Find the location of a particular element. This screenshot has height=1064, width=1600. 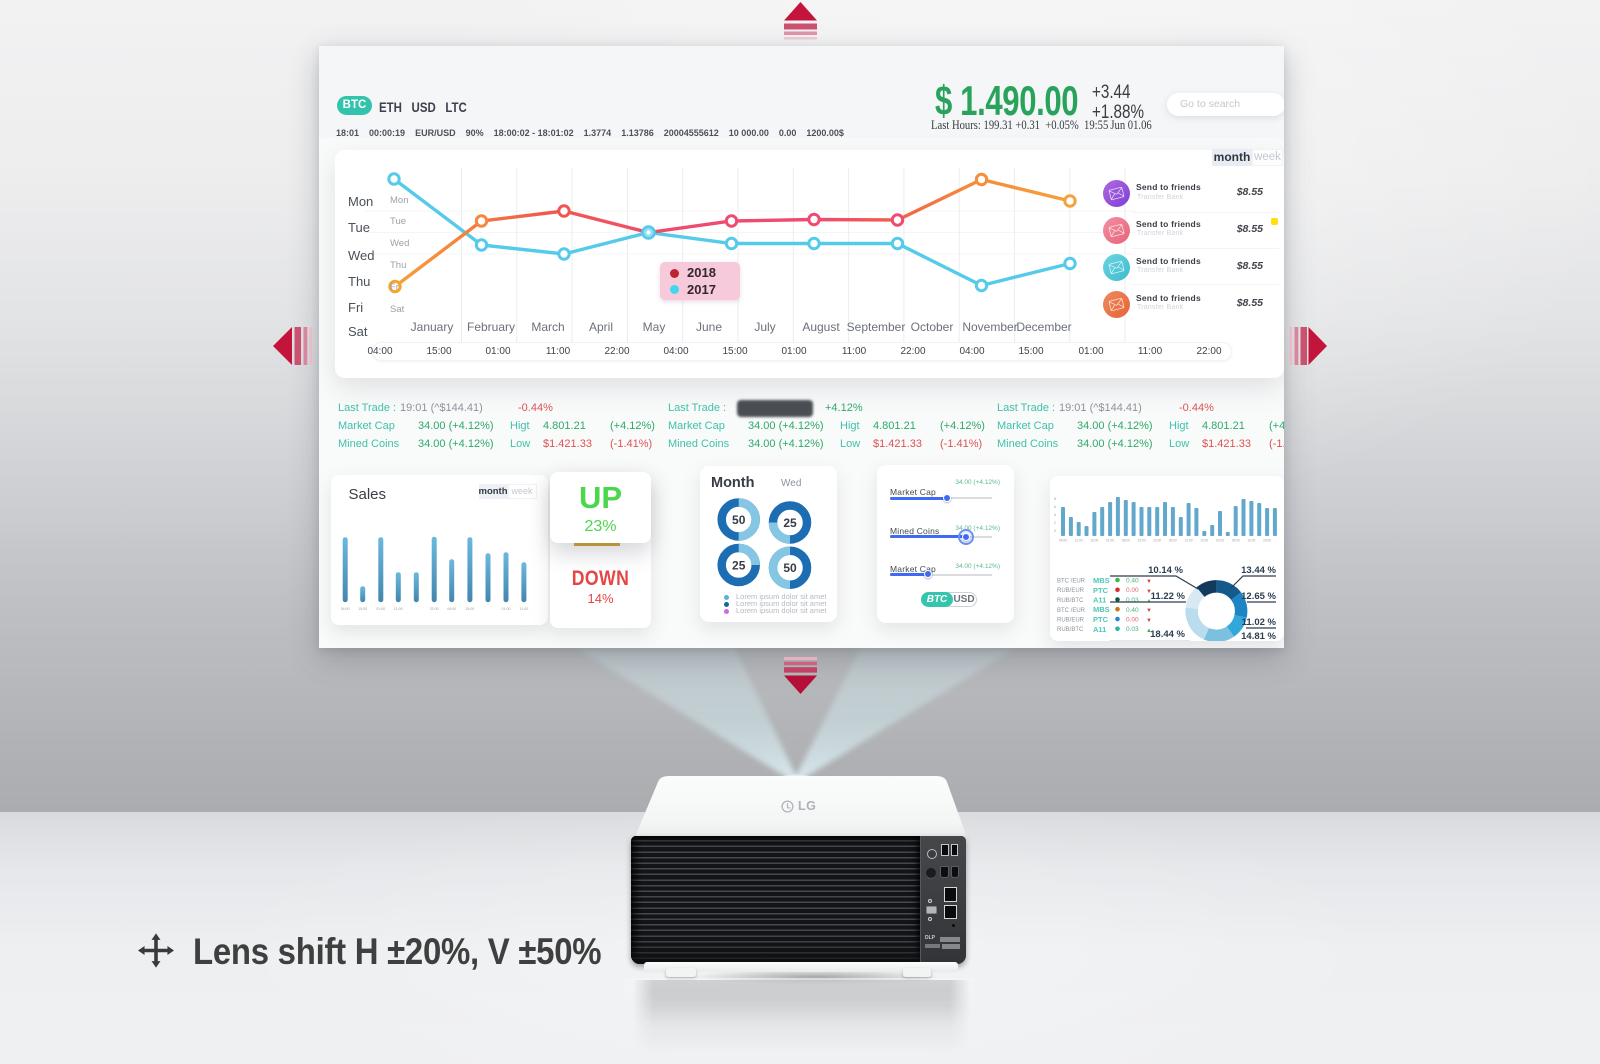

svg-text: 2 is located at coordinates (1055, 523).